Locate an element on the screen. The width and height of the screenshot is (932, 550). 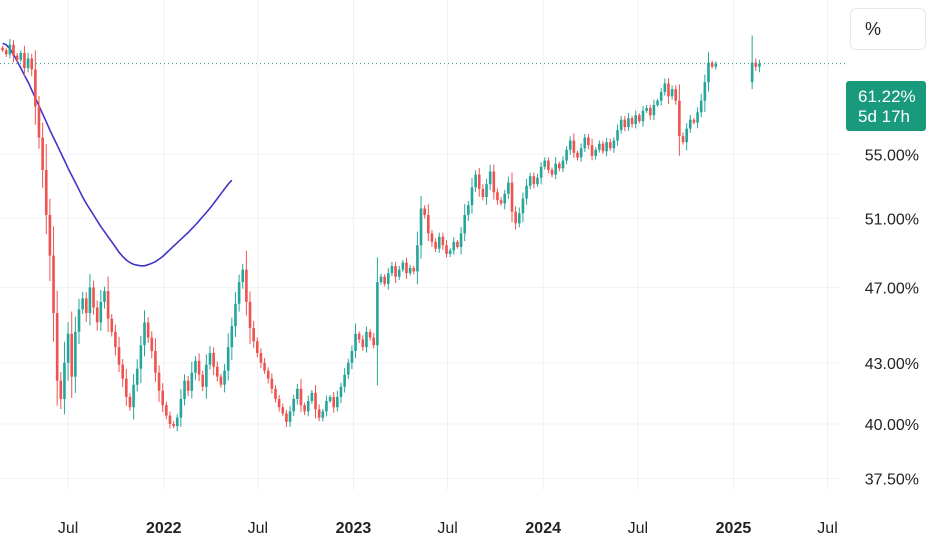
percent-scale-button: % is located at coordinates (888, 29).